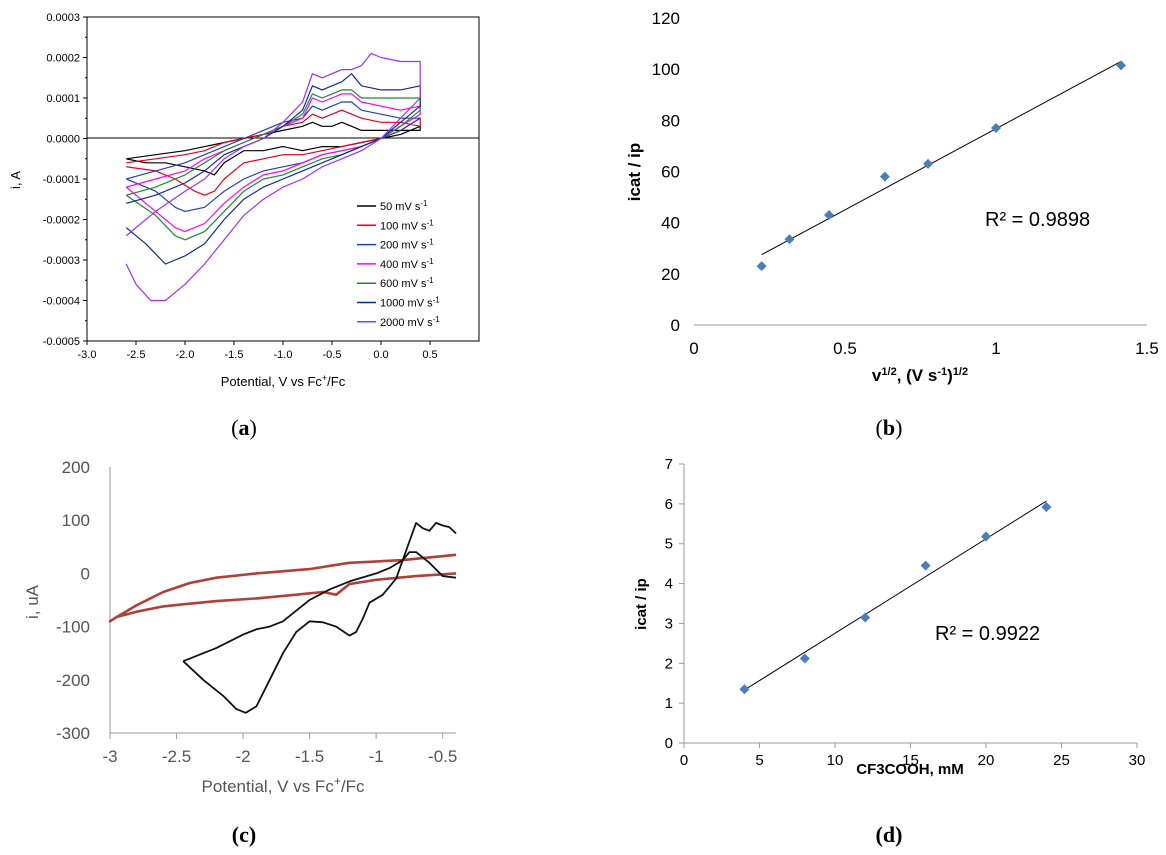  What do you see at coordinates (889, 834) in the screenshot?
I see `caption-d: (d)` at bounding box center [889, 834].